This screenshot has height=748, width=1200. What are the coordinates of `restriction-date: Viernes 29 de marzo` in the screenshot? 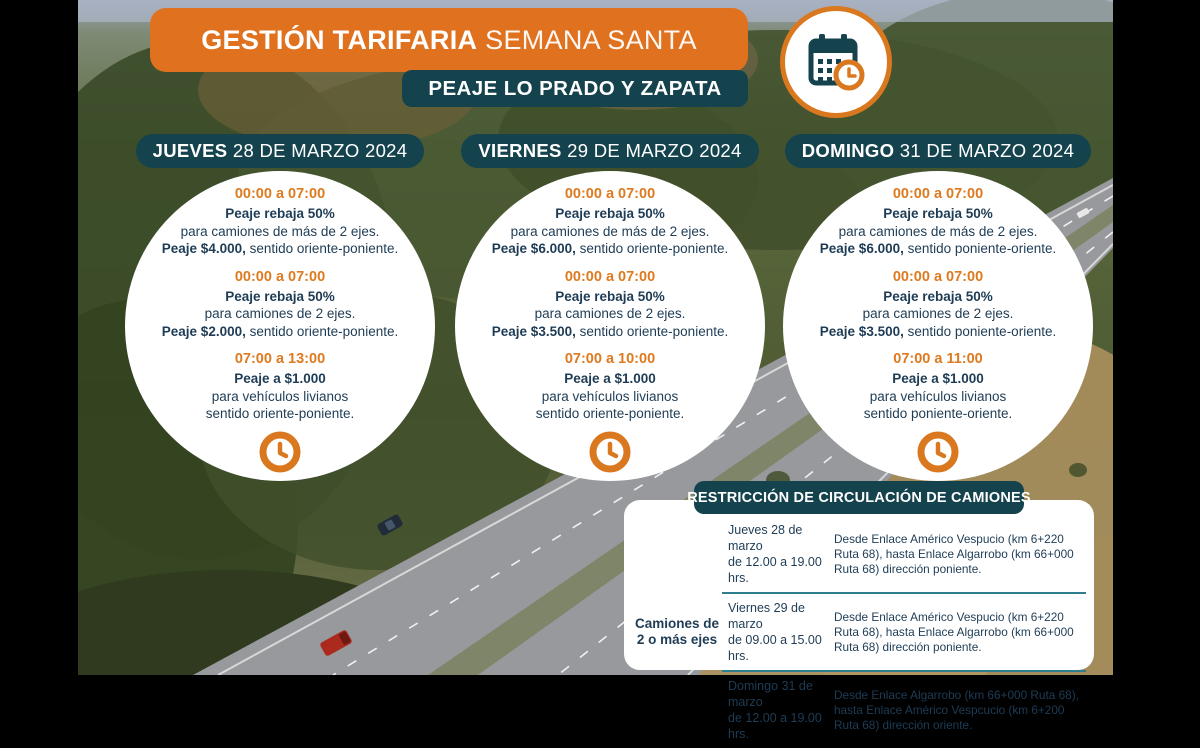 It's located at (766, 616).